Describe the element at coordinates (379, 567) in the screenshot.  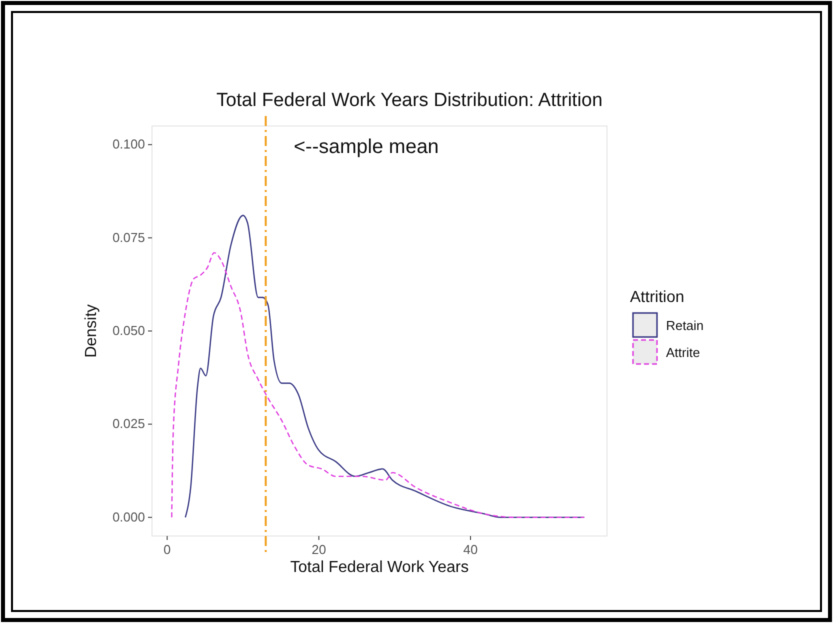
I see `x-axis-title: Total Federal Work Years` at that location.